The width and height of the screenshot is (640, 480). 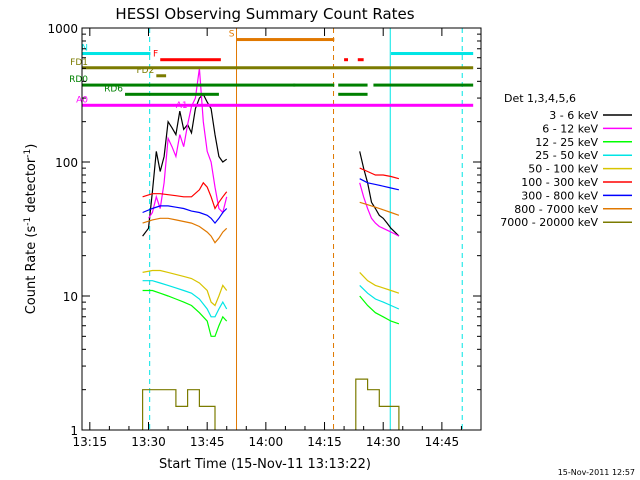 I want to click on legend-item-50-100-kev: 50 - 100 keV, so click(x=580, y=169).